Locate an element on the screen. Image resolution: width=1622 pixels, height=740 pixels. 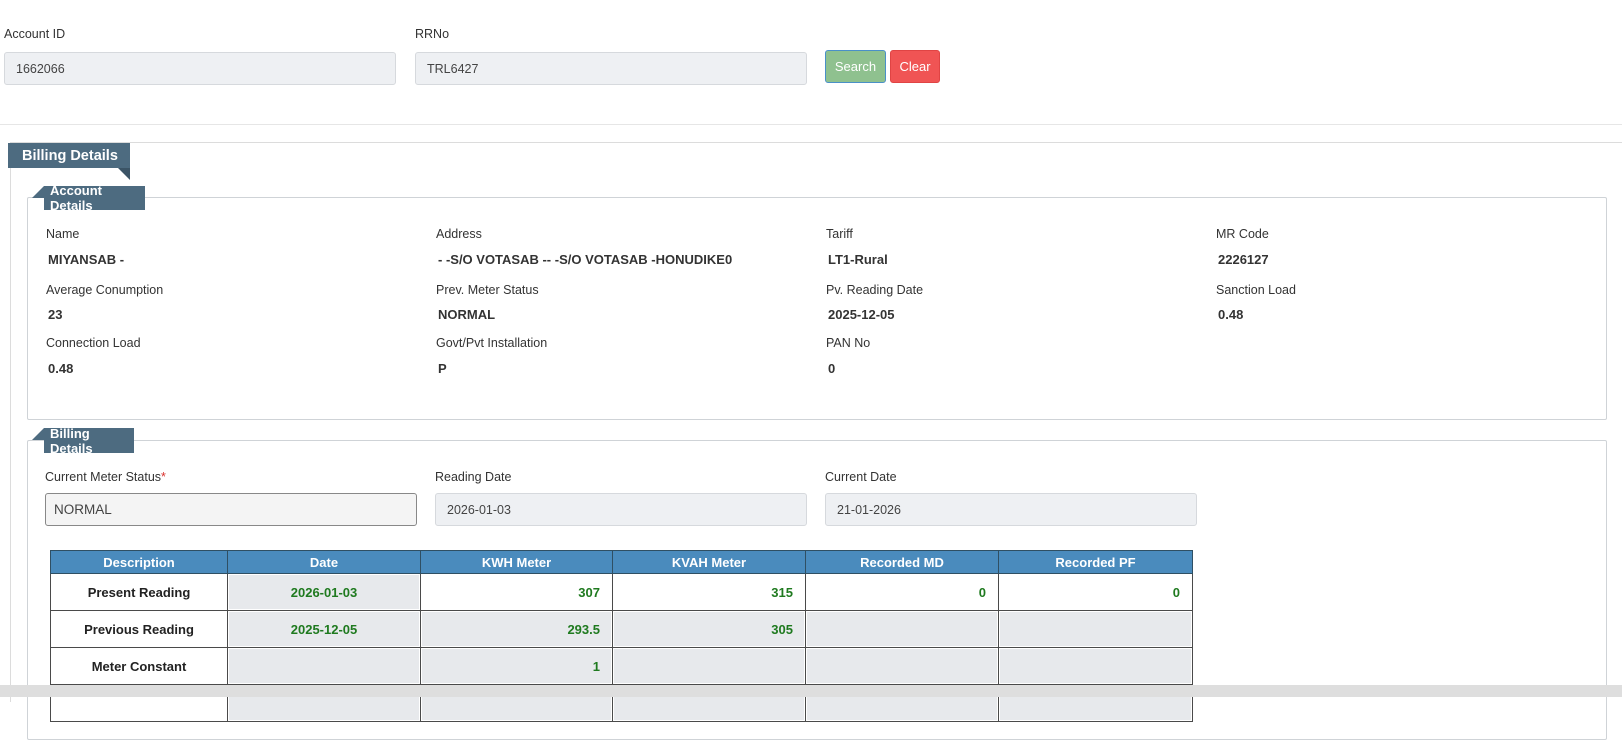
field-label: Address is located at coordinates (459, 234).